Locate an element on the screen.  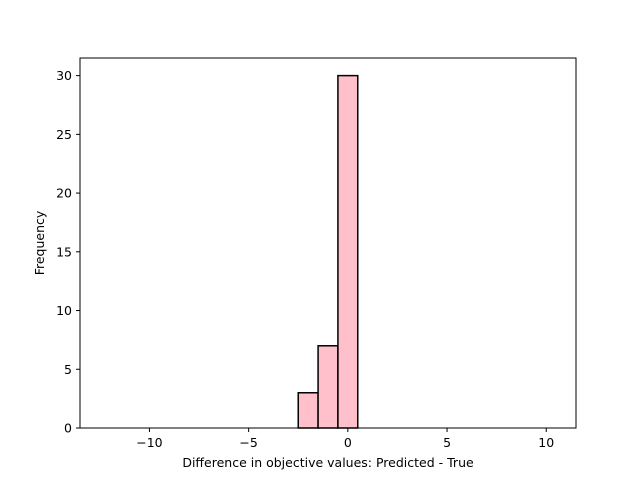
y-tick-label: 15 is located at coordinates (64, 251).